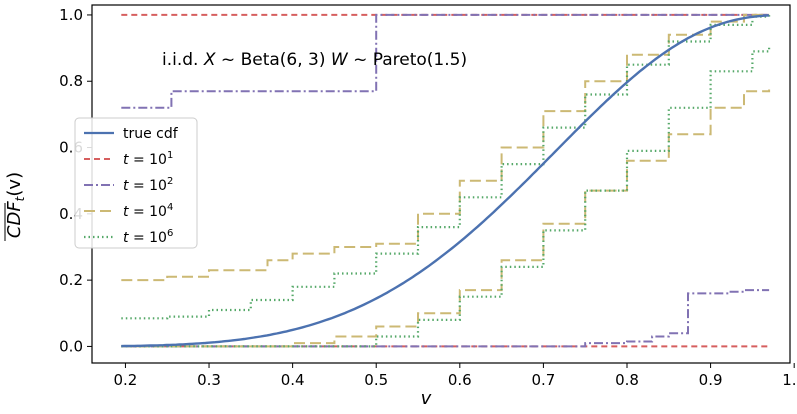 The image size is (797, 414). Describe the element at coordinates (183, 60) in the screenshot. I see `annotation-prefix: i.i.d.` at that location.